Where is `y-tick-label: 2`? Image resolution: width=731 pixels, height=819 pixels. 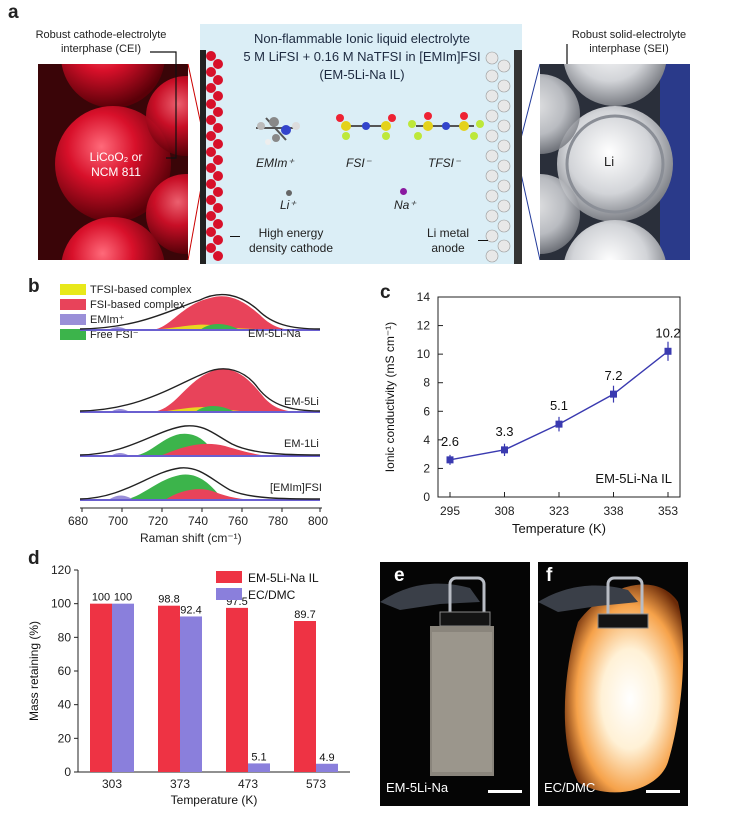
y-tick-label: 2 is located at coordinates (426, 468).